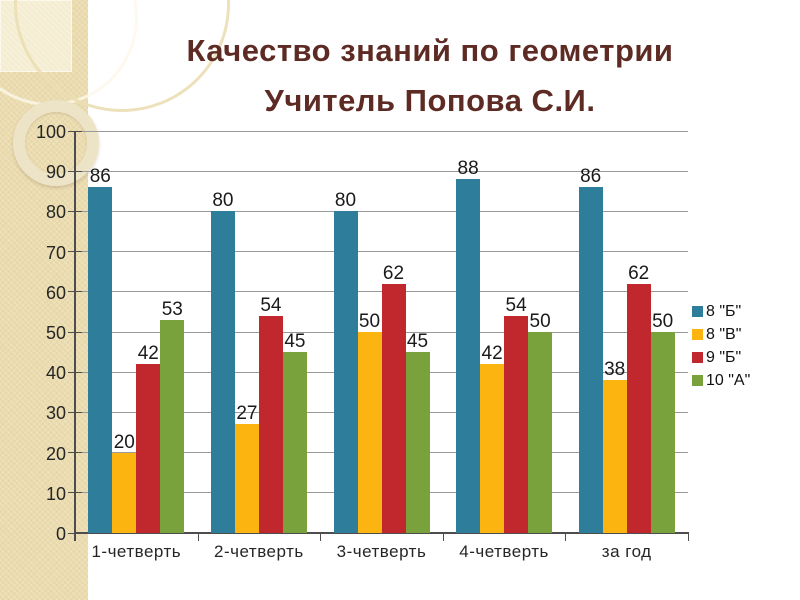 This screenshot has width=800, height=600. What do you see at coordinates (430, 50) in the screenshot?
I see `slide-title-line1: Качество знаний по геометрии` at bounding box center [430, 50].